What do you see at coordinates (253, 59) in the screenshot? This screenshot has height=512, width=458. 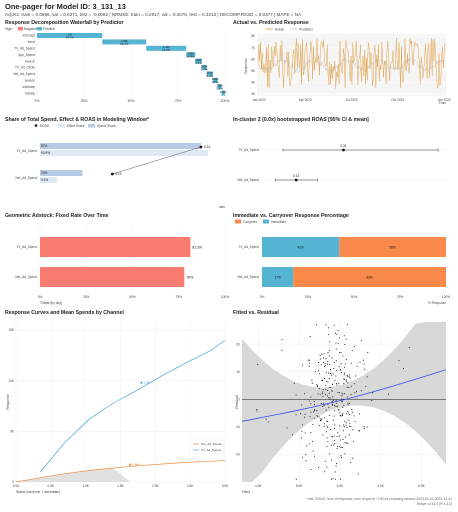 I see `actual-vs-predicted-y-tick: 6K` at bounding box center [253, 59].